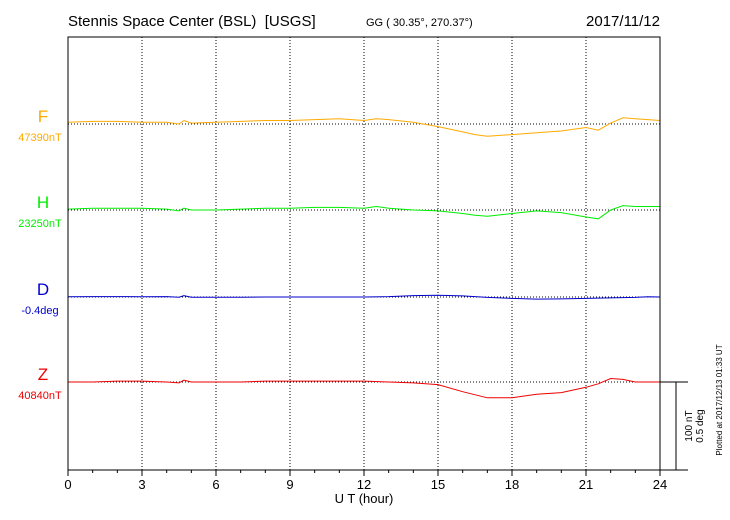 The width and height of the screenshot is (730, 520). Describe the element at coordinates (67, 484) in the screenshot. I see `x-tick-label: 0` at that location.